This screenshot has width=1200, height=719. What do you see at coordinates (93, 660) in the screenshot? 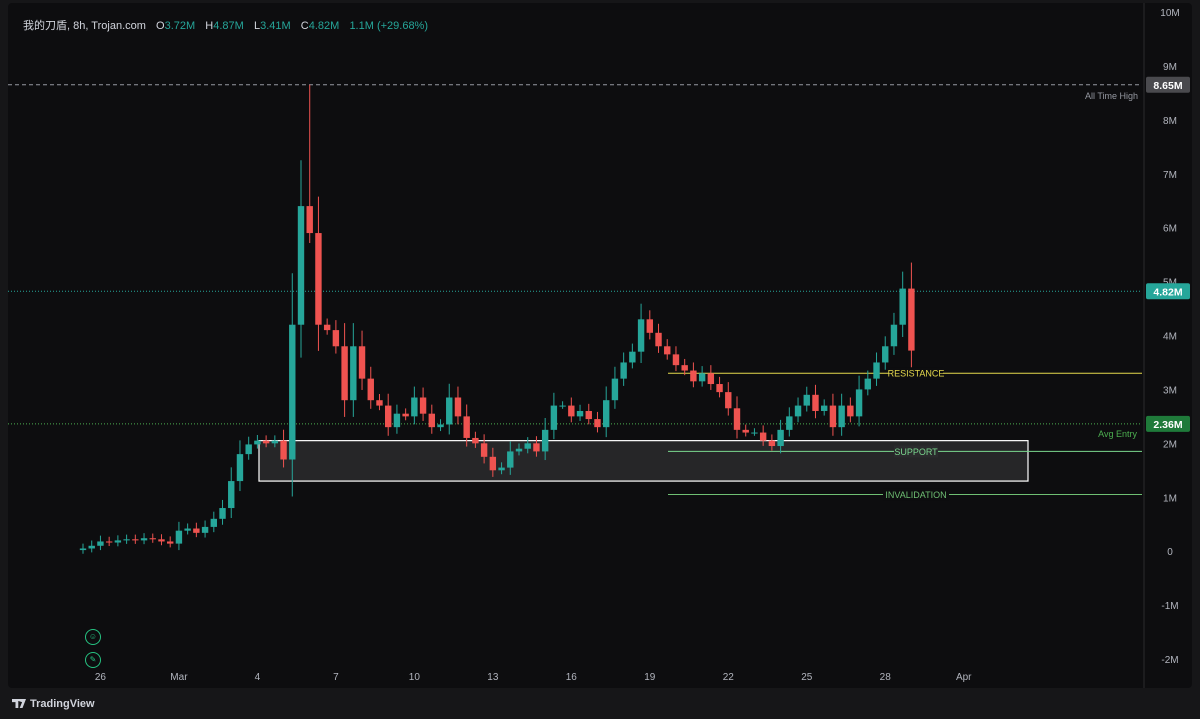
I see `pencil-icon: ✎` at bounding box center [93, 660].